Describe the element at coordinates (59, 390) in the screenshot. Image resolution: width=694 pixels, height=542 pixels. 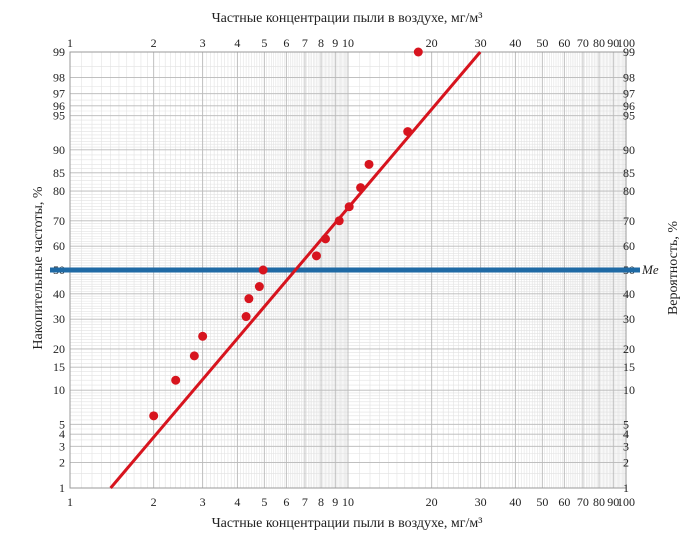
I see `y-tick-label-left: 10` at that location.